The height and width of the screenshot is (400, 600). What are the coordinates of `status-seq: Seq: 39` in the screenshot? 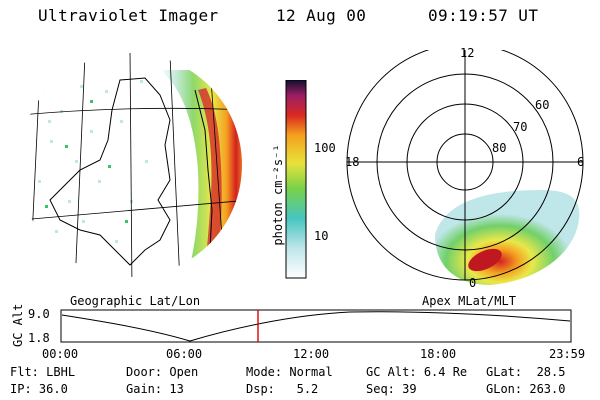 It's located at (391, 389).